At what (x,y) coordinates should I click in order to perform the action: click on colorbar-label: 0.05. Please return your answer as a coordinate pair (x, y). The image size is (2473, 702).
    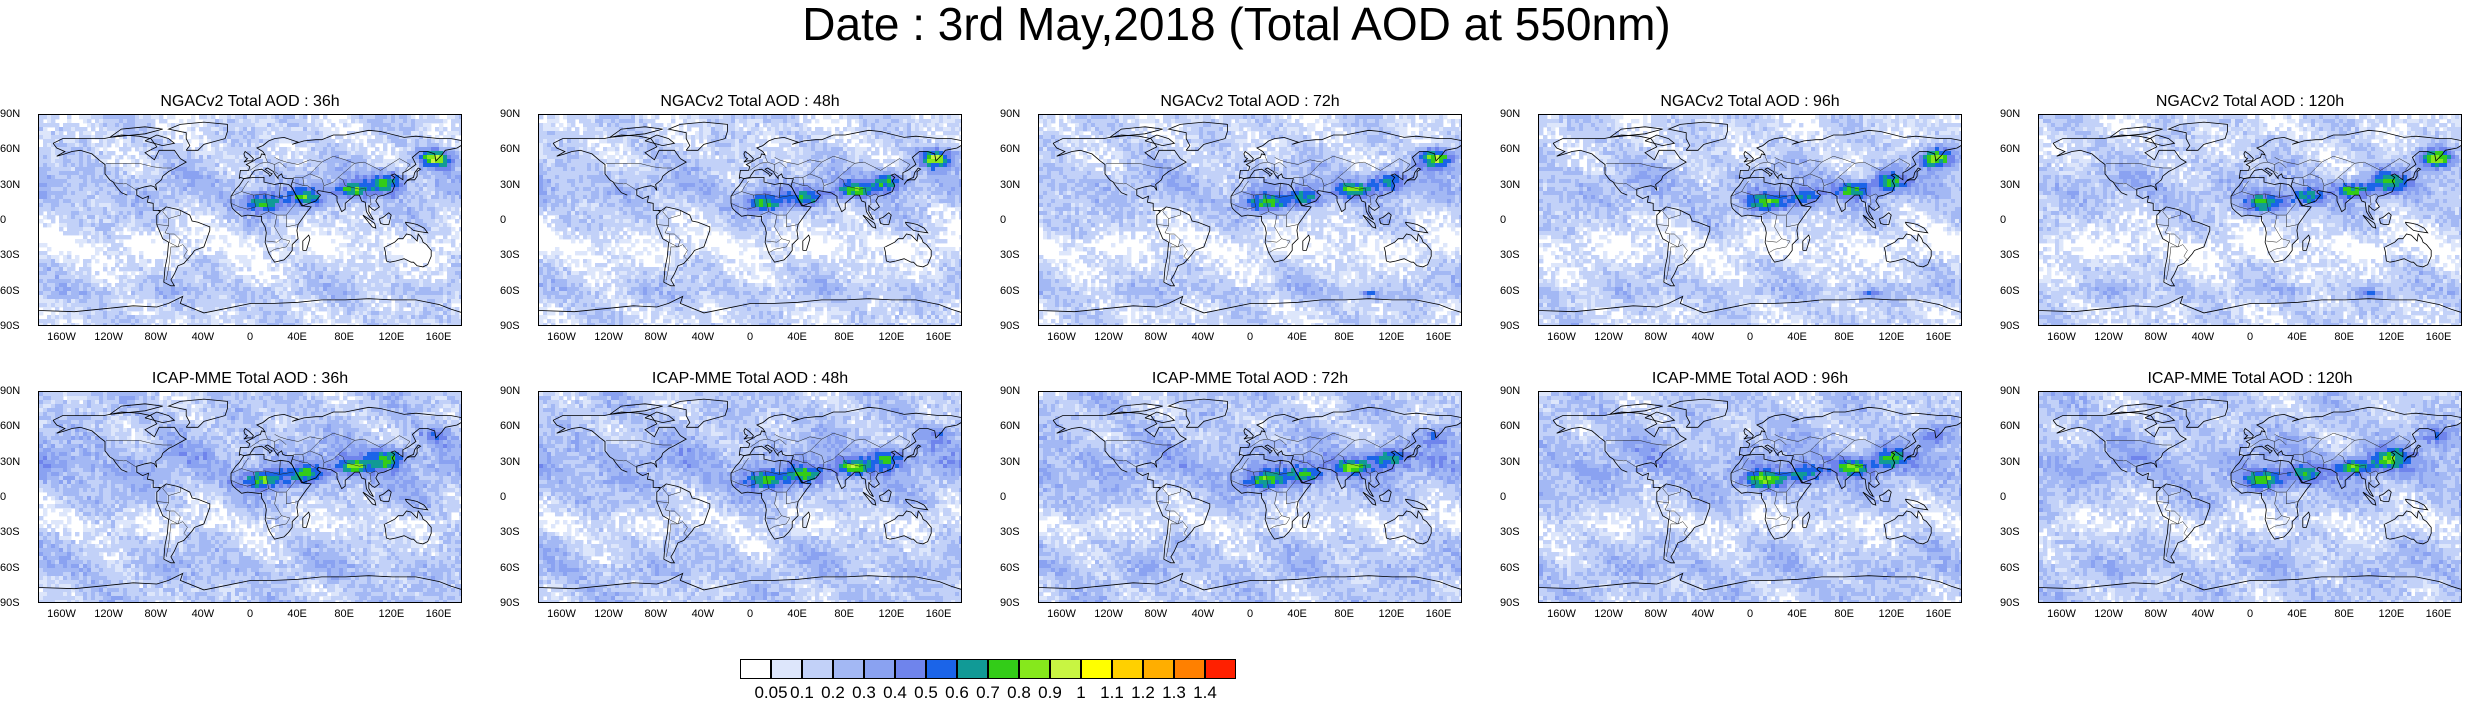
    Looking at the image, I should click on (770, 693).